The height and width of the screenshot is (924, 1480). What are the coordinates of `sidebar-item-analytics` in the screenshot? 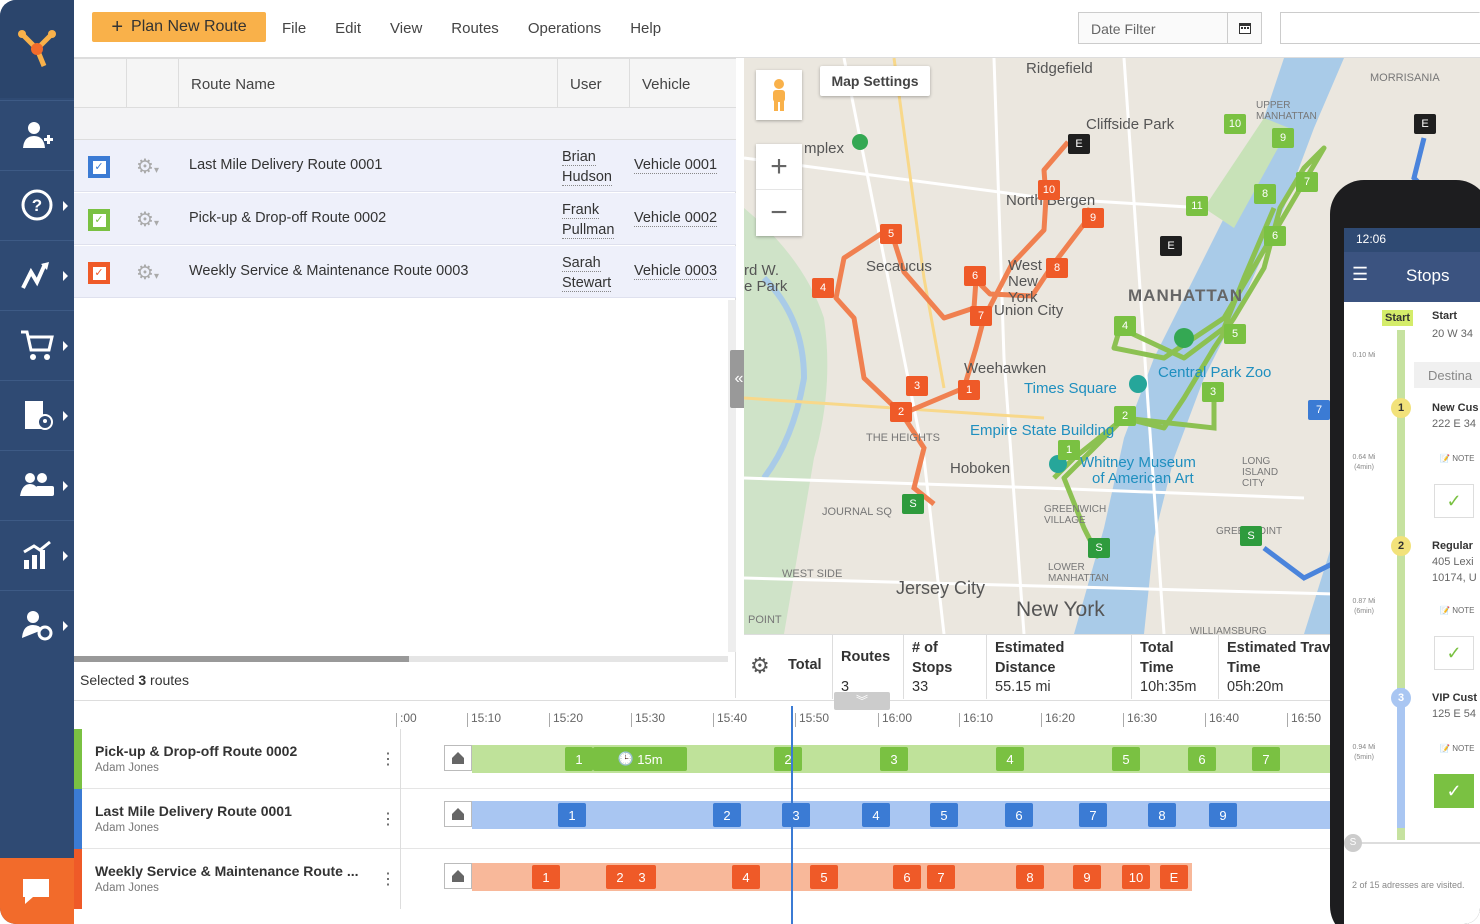 It's located at (37, 554).